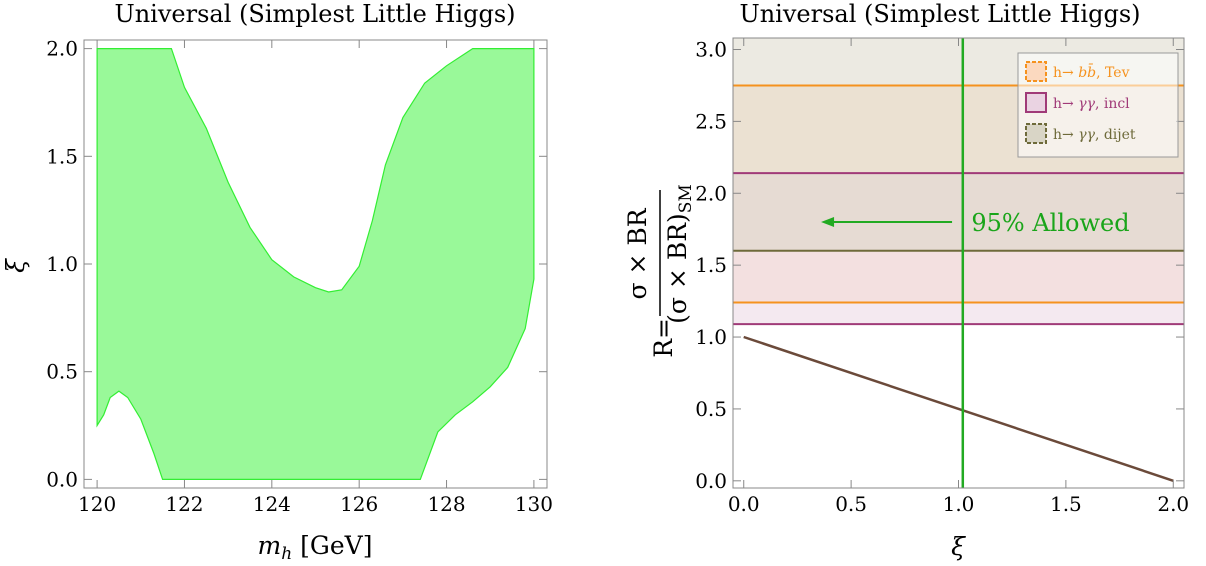  What do you see at coordinates (446, 504) in the screenshot?
I see `left-x-tick-label: 128` at bounding box center [446, 504].